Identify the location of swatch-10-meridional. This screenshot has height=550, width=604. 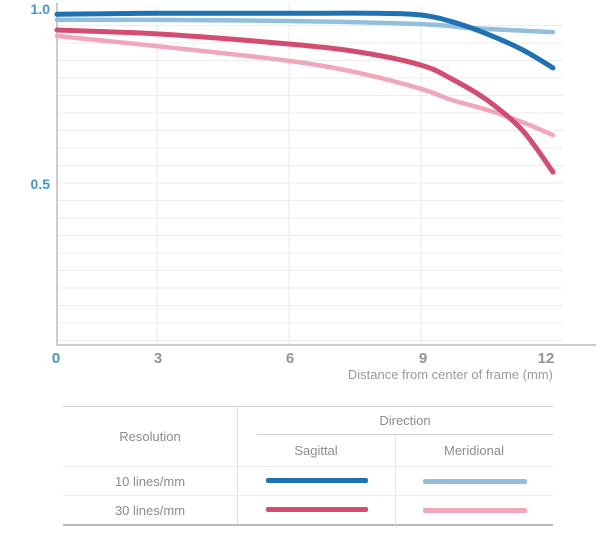
(475, 481).